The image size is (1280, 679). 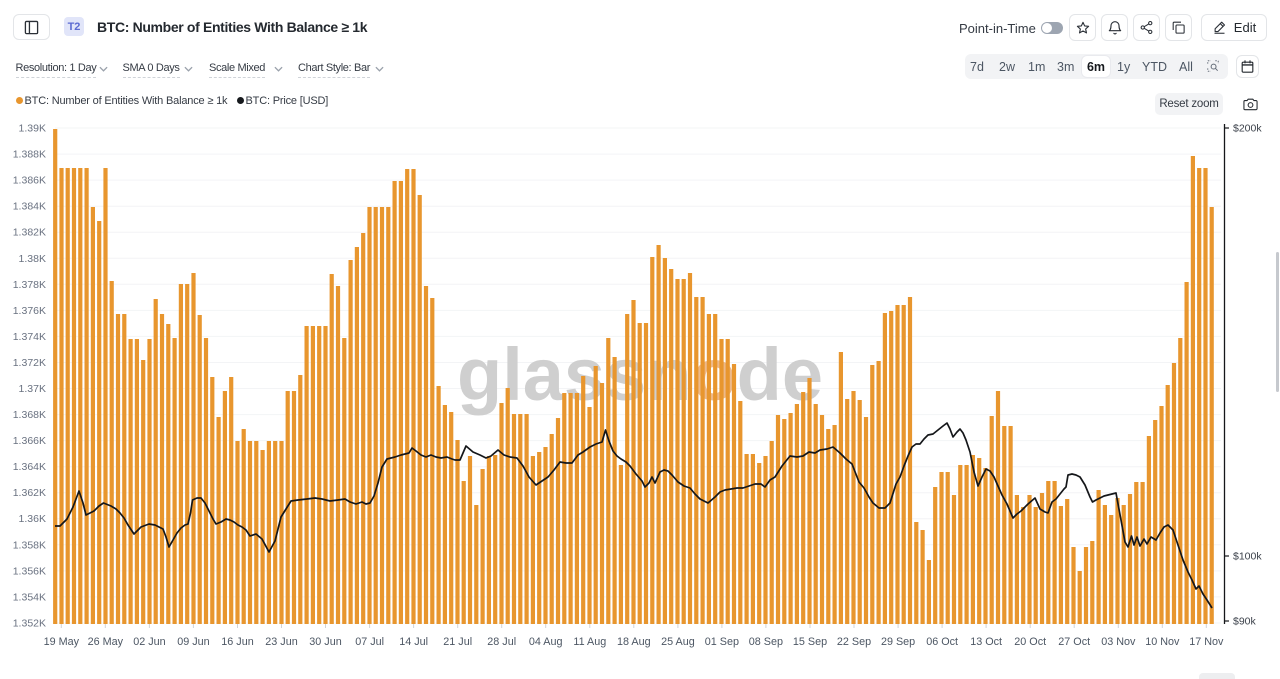 What do you see at coordinates (29, 181) in the screenshot?
I see `svg-text: 1.386K` at bounding box center [29, 181].